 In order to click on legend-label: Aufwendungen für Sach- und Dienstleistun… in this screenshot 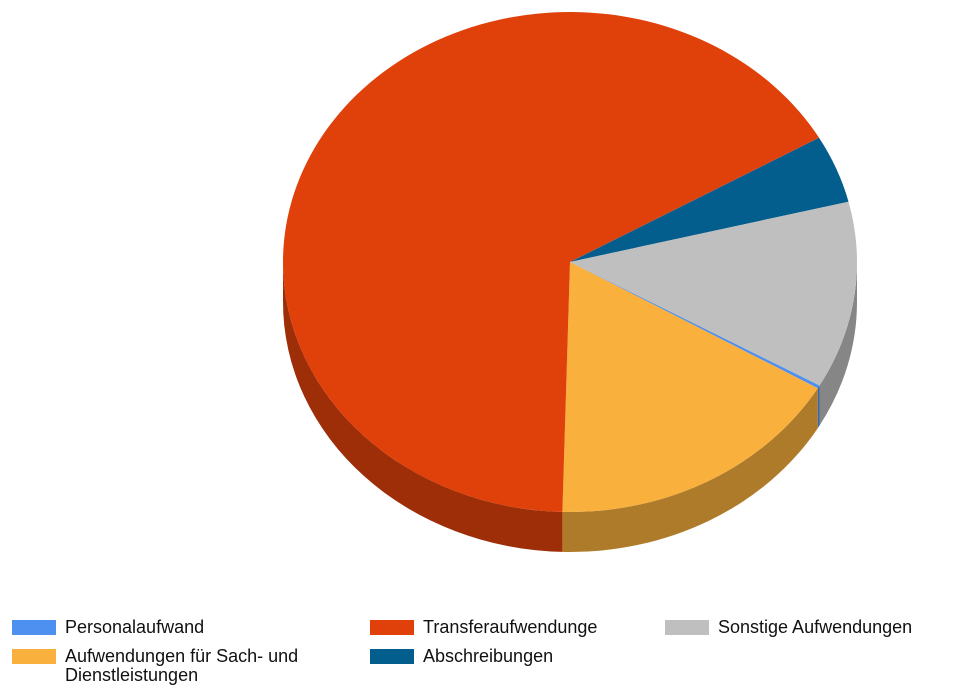, I will do `click(182, 665)`.